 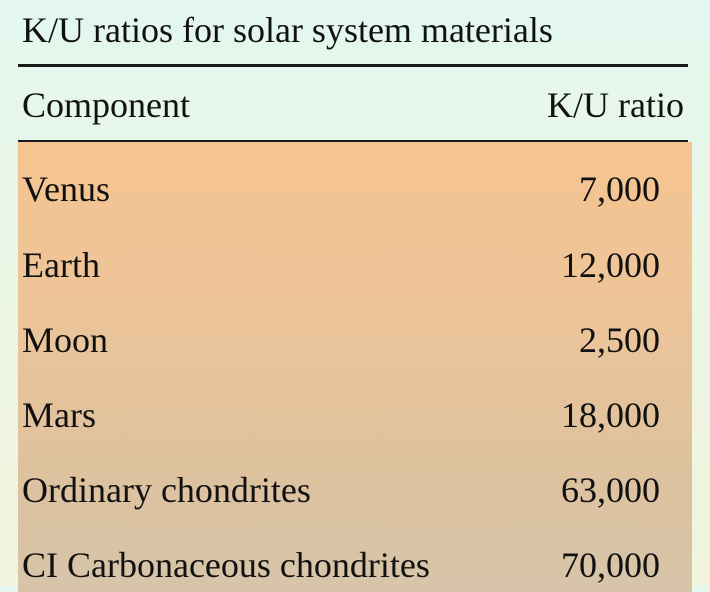 What do you see at coordinates (106, 105) in the screenshot?
I see `column-header-component: Component` at bounding box center [106, 105].